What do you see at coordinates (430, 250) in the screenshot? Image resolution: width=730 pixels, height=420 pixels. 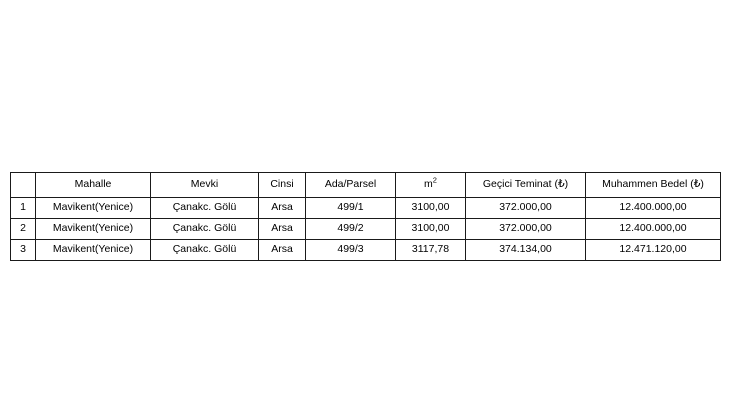 I see `cell-square-meters: 3117,78` at bounding box center [430, 250].